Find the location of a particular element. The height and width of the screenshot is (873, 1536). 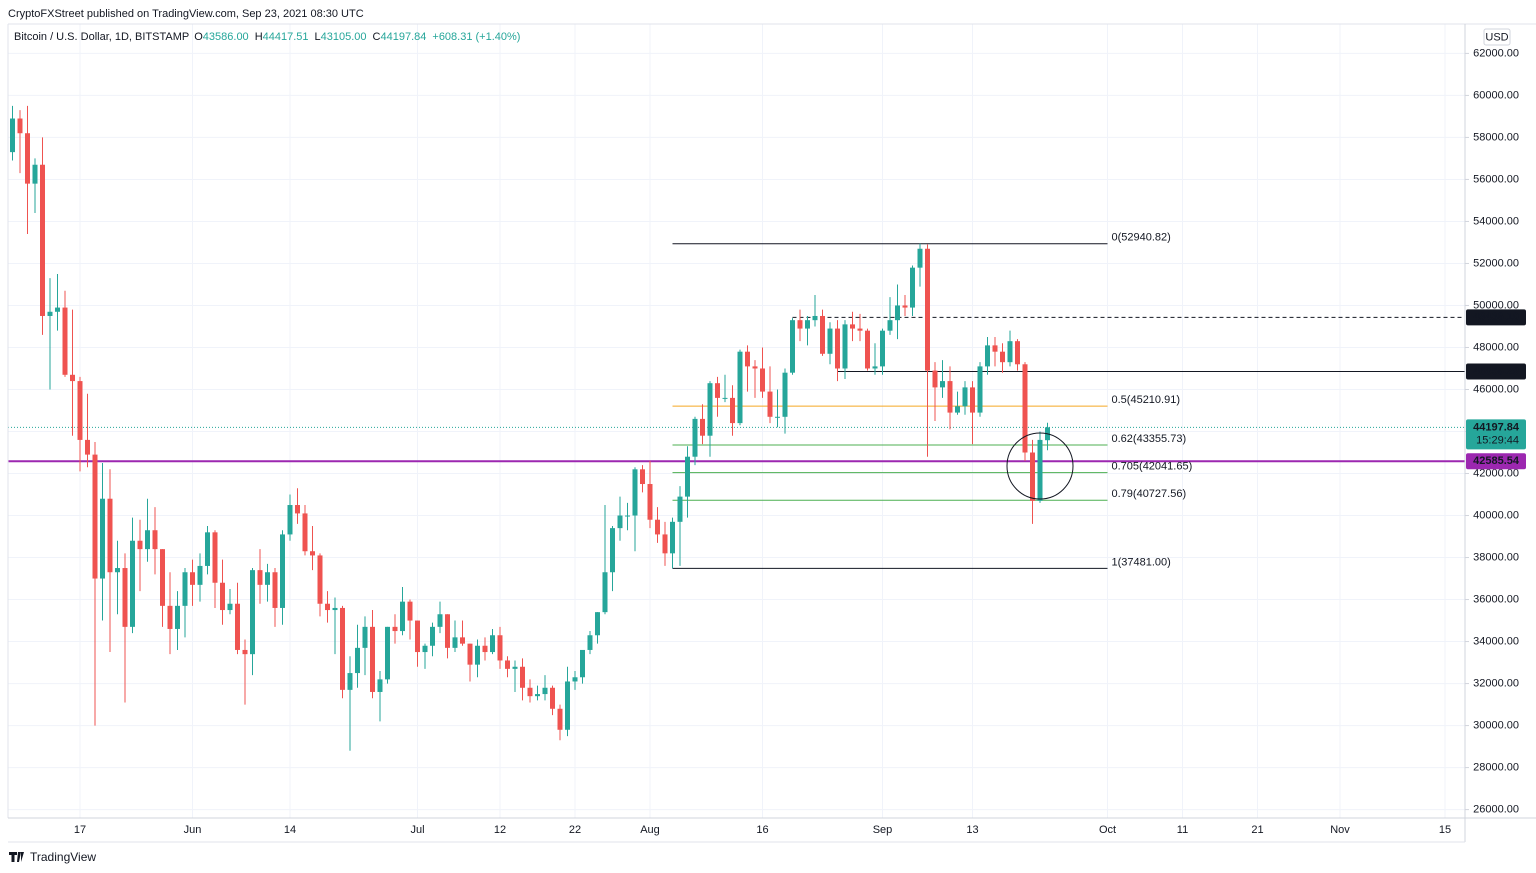

fib-label: 0.62(43355.73) is located at coordinates (1149, 439).